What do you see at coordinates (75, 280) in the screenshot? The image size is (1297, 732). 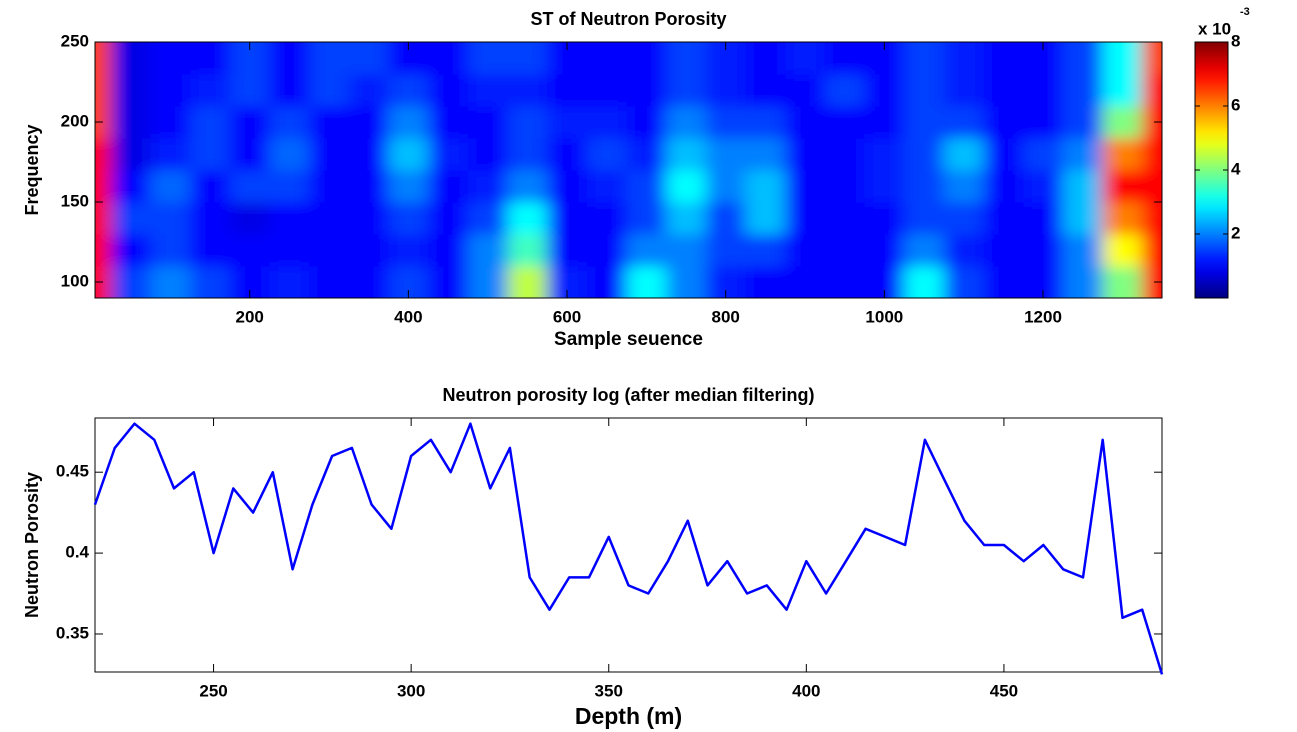 I see `y-tick-label: 100` at bounding box center [75, 280].